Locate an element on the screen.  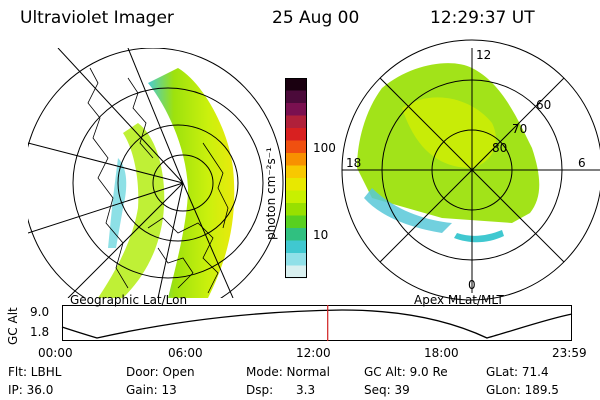
mlt-label-18: 18 is located at coordinates (354, 163).